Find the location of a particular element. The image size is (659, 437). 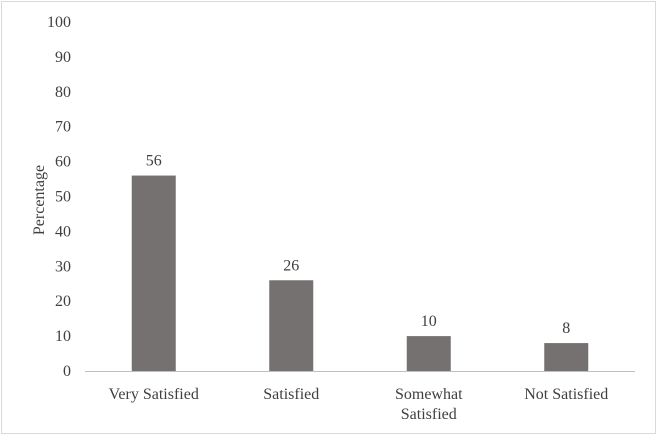

x-category-label: Somewhat Satisfied is located at coordinates (429, 404).